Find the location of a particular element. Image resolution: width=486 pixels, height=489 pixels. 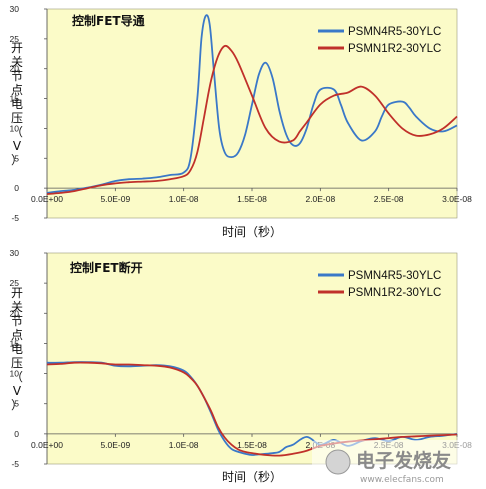

watermark-logo-icon is located at coordinates (338, 462).